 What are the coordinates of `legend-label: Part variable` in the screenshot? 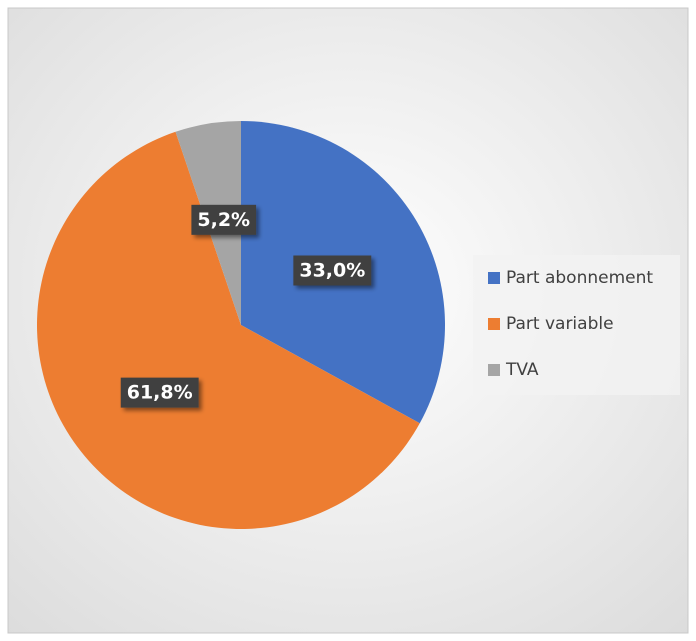 It's located at (560, 324).